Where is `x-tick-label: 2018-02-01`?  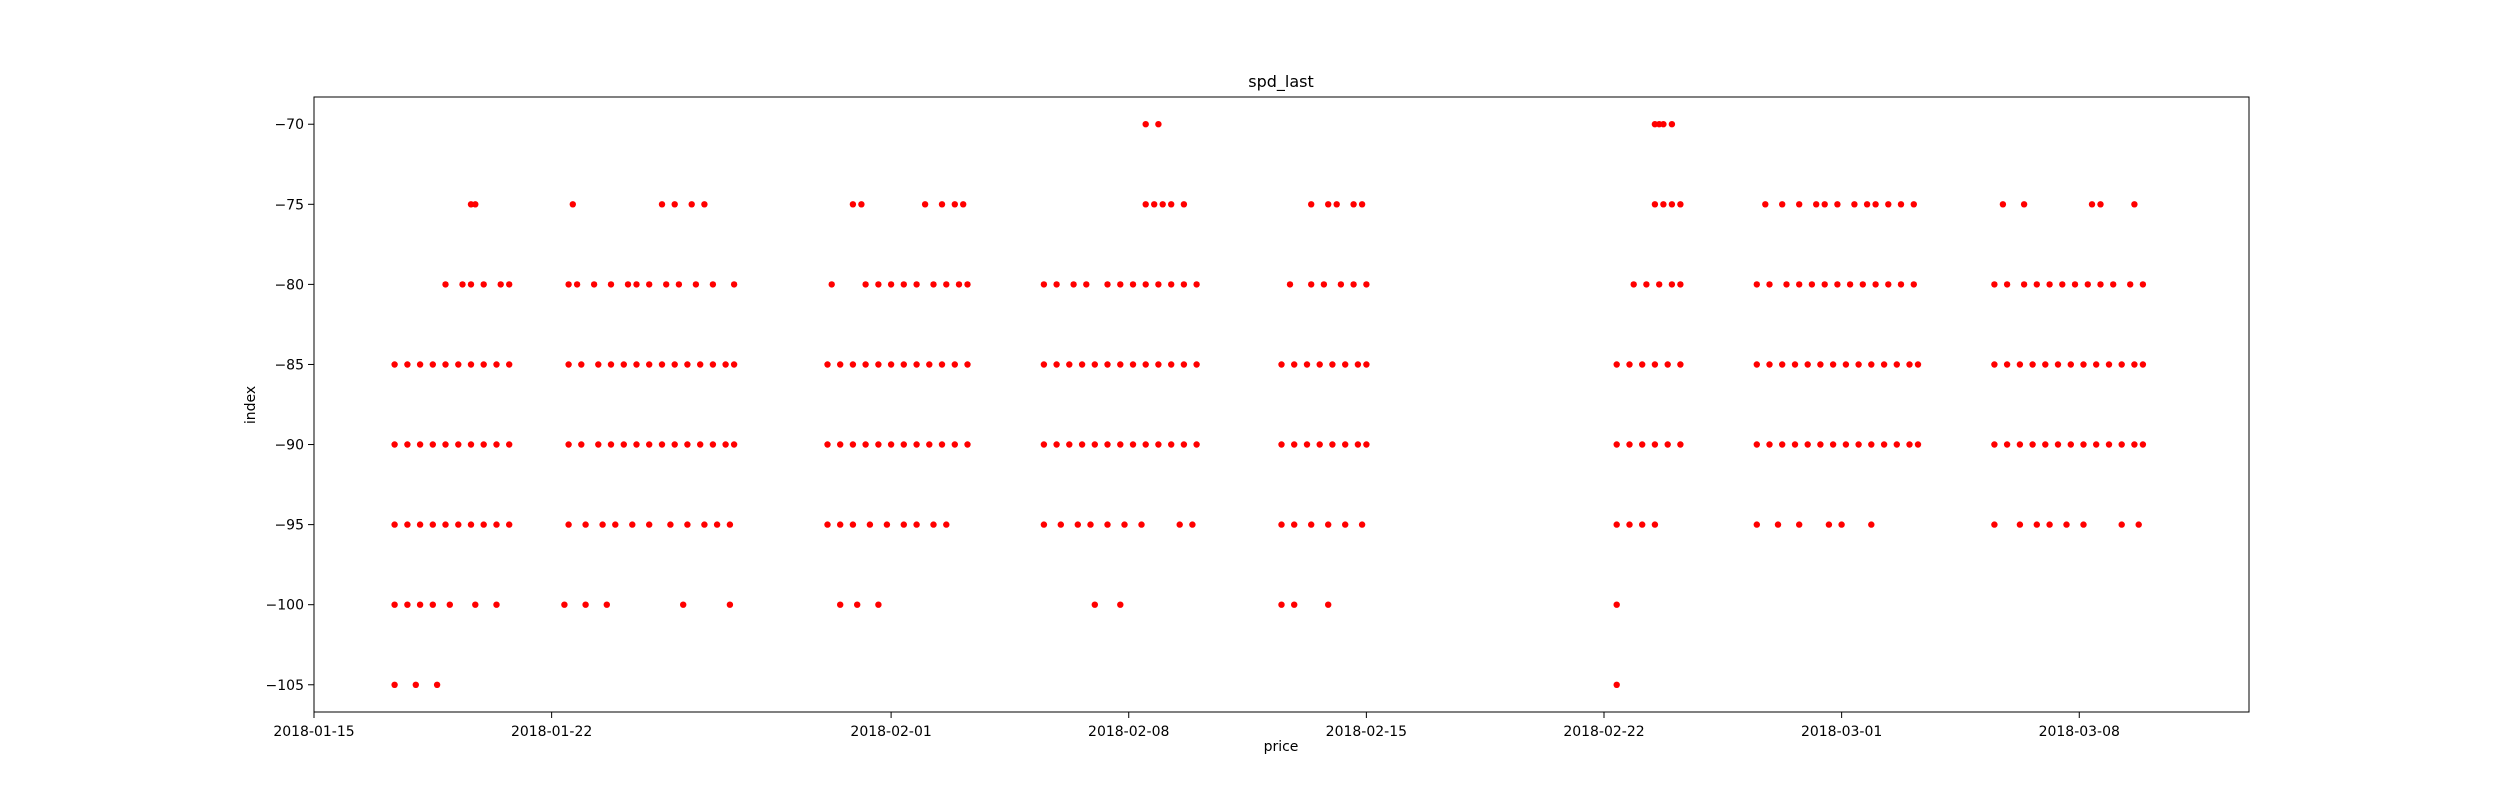
x-tick-label: 2018-02-01 is located at coordinates (890, 732).